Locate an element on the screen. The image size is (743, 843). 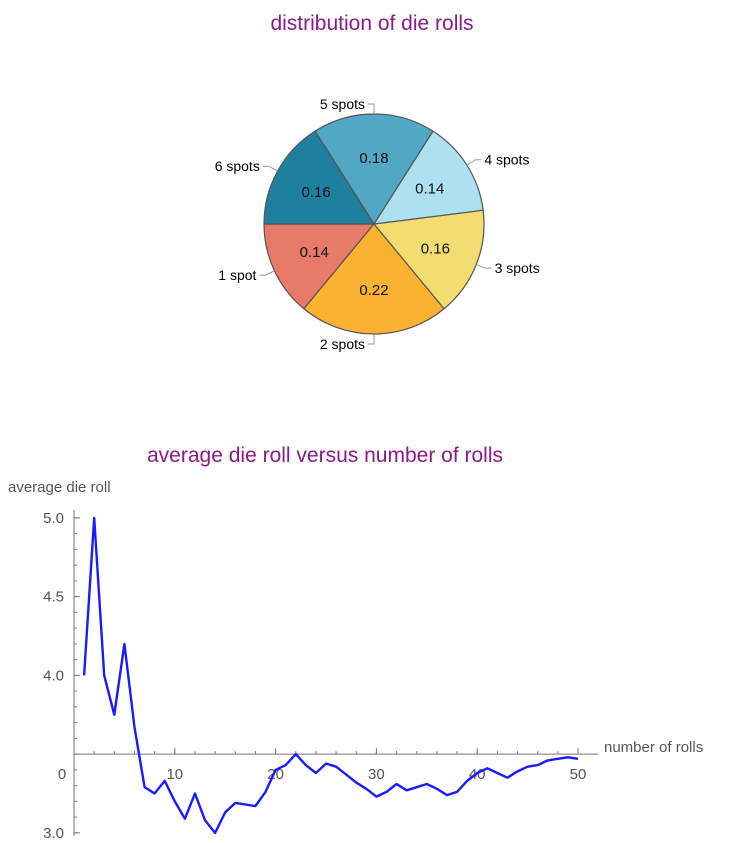
slice-category-label: 6 spots is located at coordinates (237, 166).